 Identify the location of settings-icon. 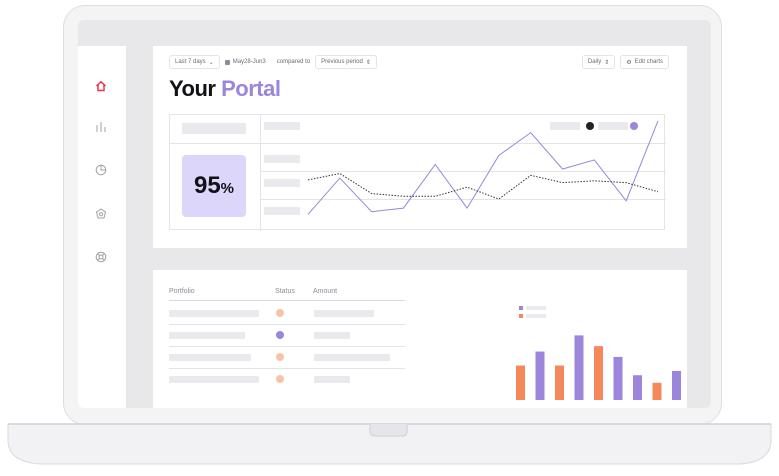
(101, 214).